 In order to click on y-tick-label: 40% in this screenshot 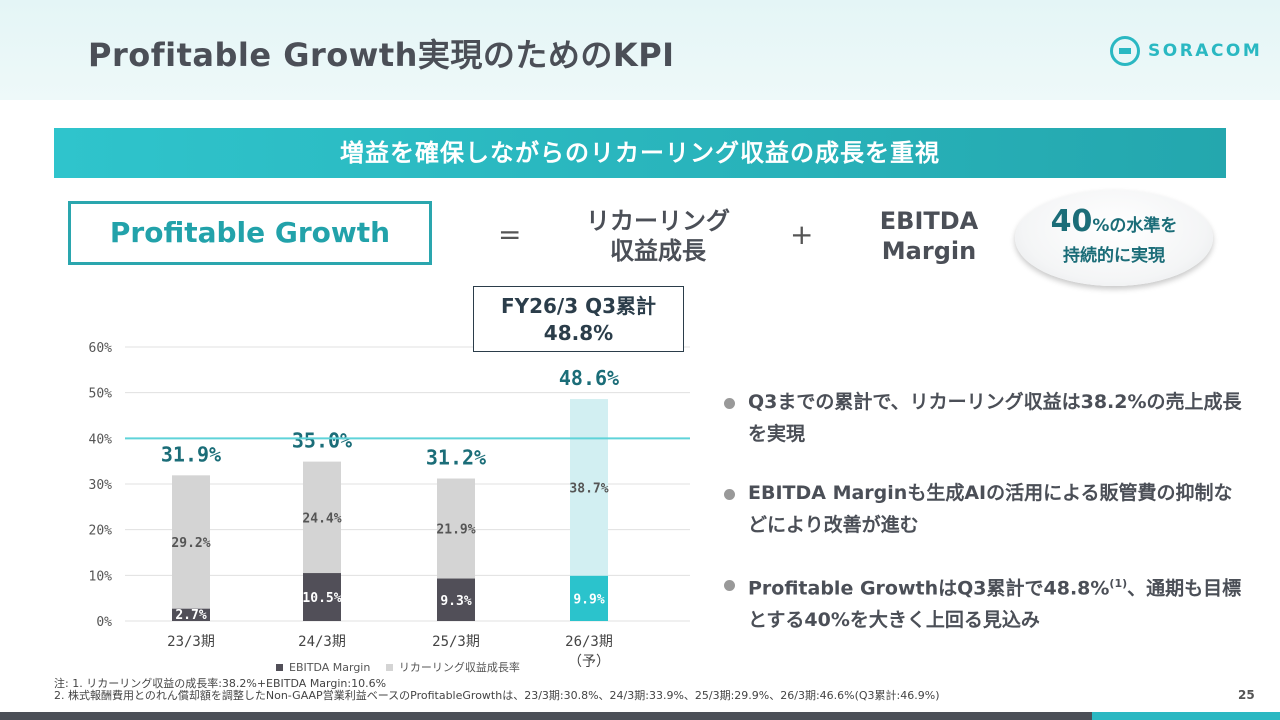, I will do `click(101, 439)`.